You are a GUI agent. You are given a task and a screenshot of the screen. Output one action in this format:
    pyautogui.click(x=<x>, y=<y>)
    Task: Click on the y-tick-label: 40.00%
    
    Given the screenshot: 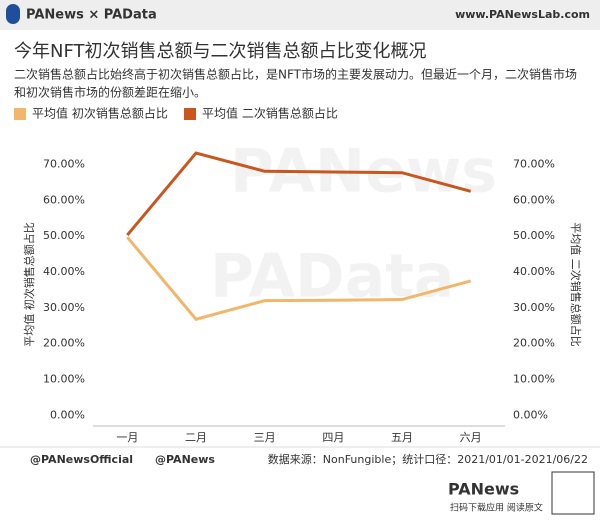 What is the action you would take?
    pyautogui.click(x=64, y=271)
    